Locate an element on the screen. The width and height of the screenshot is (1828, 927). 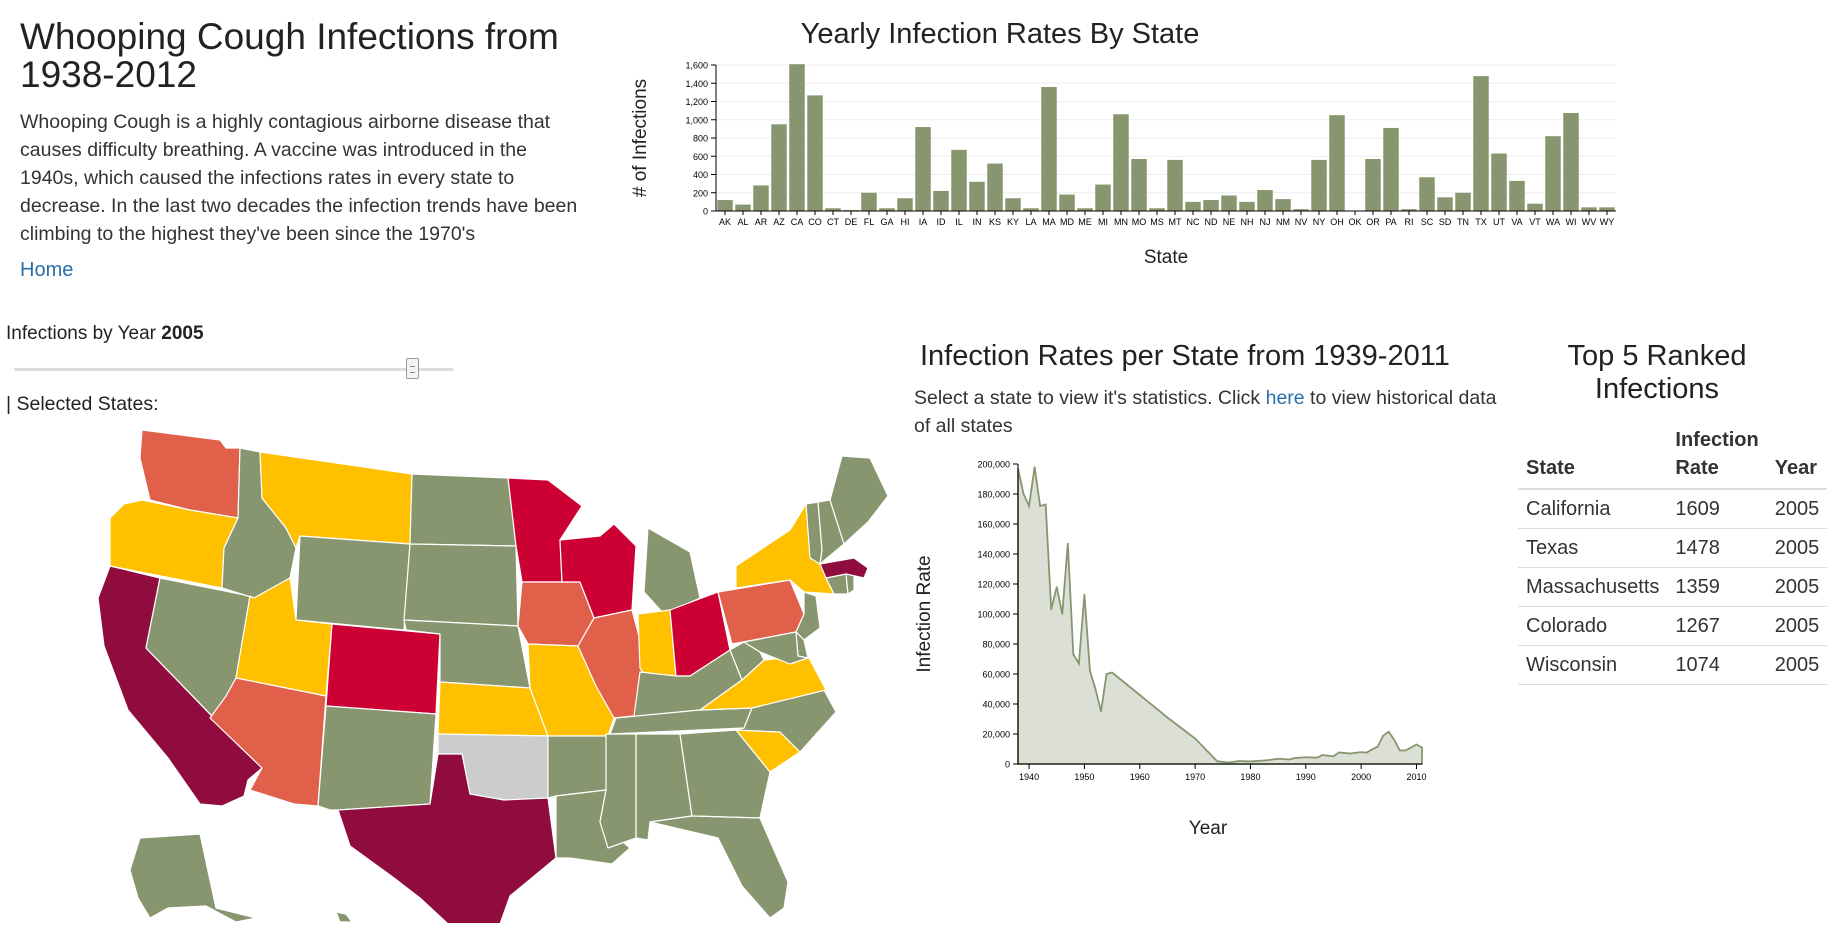
bar-AR is located at coordinates (761, 198).